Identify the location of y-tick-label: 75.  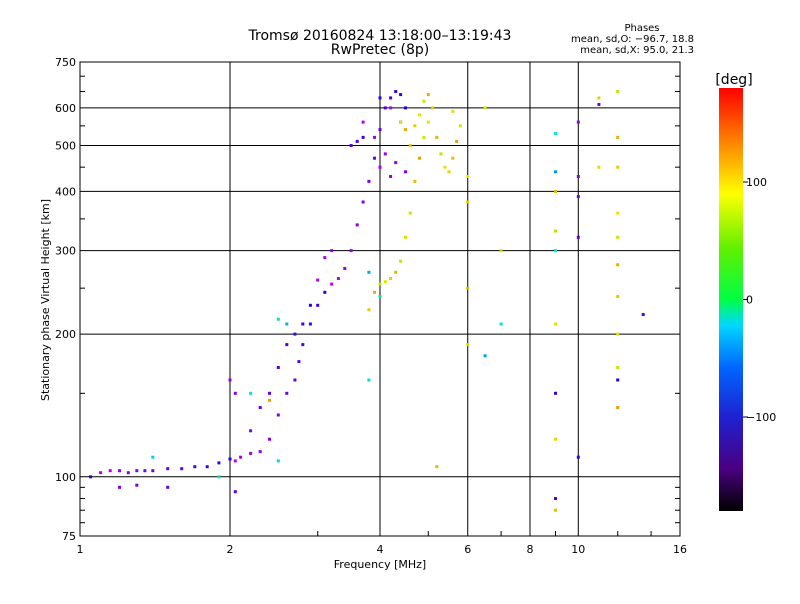
(69, 536).